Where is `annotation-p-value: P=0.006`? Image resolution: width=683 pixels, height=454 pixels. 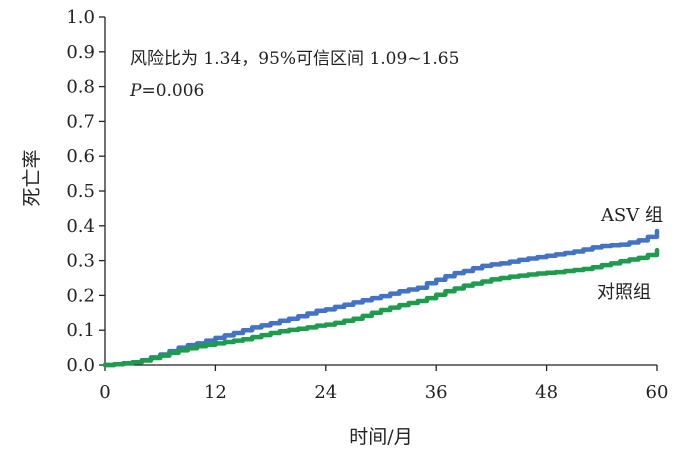
annotation-p-value: P=0.006 is located at coordinates (166, 91).